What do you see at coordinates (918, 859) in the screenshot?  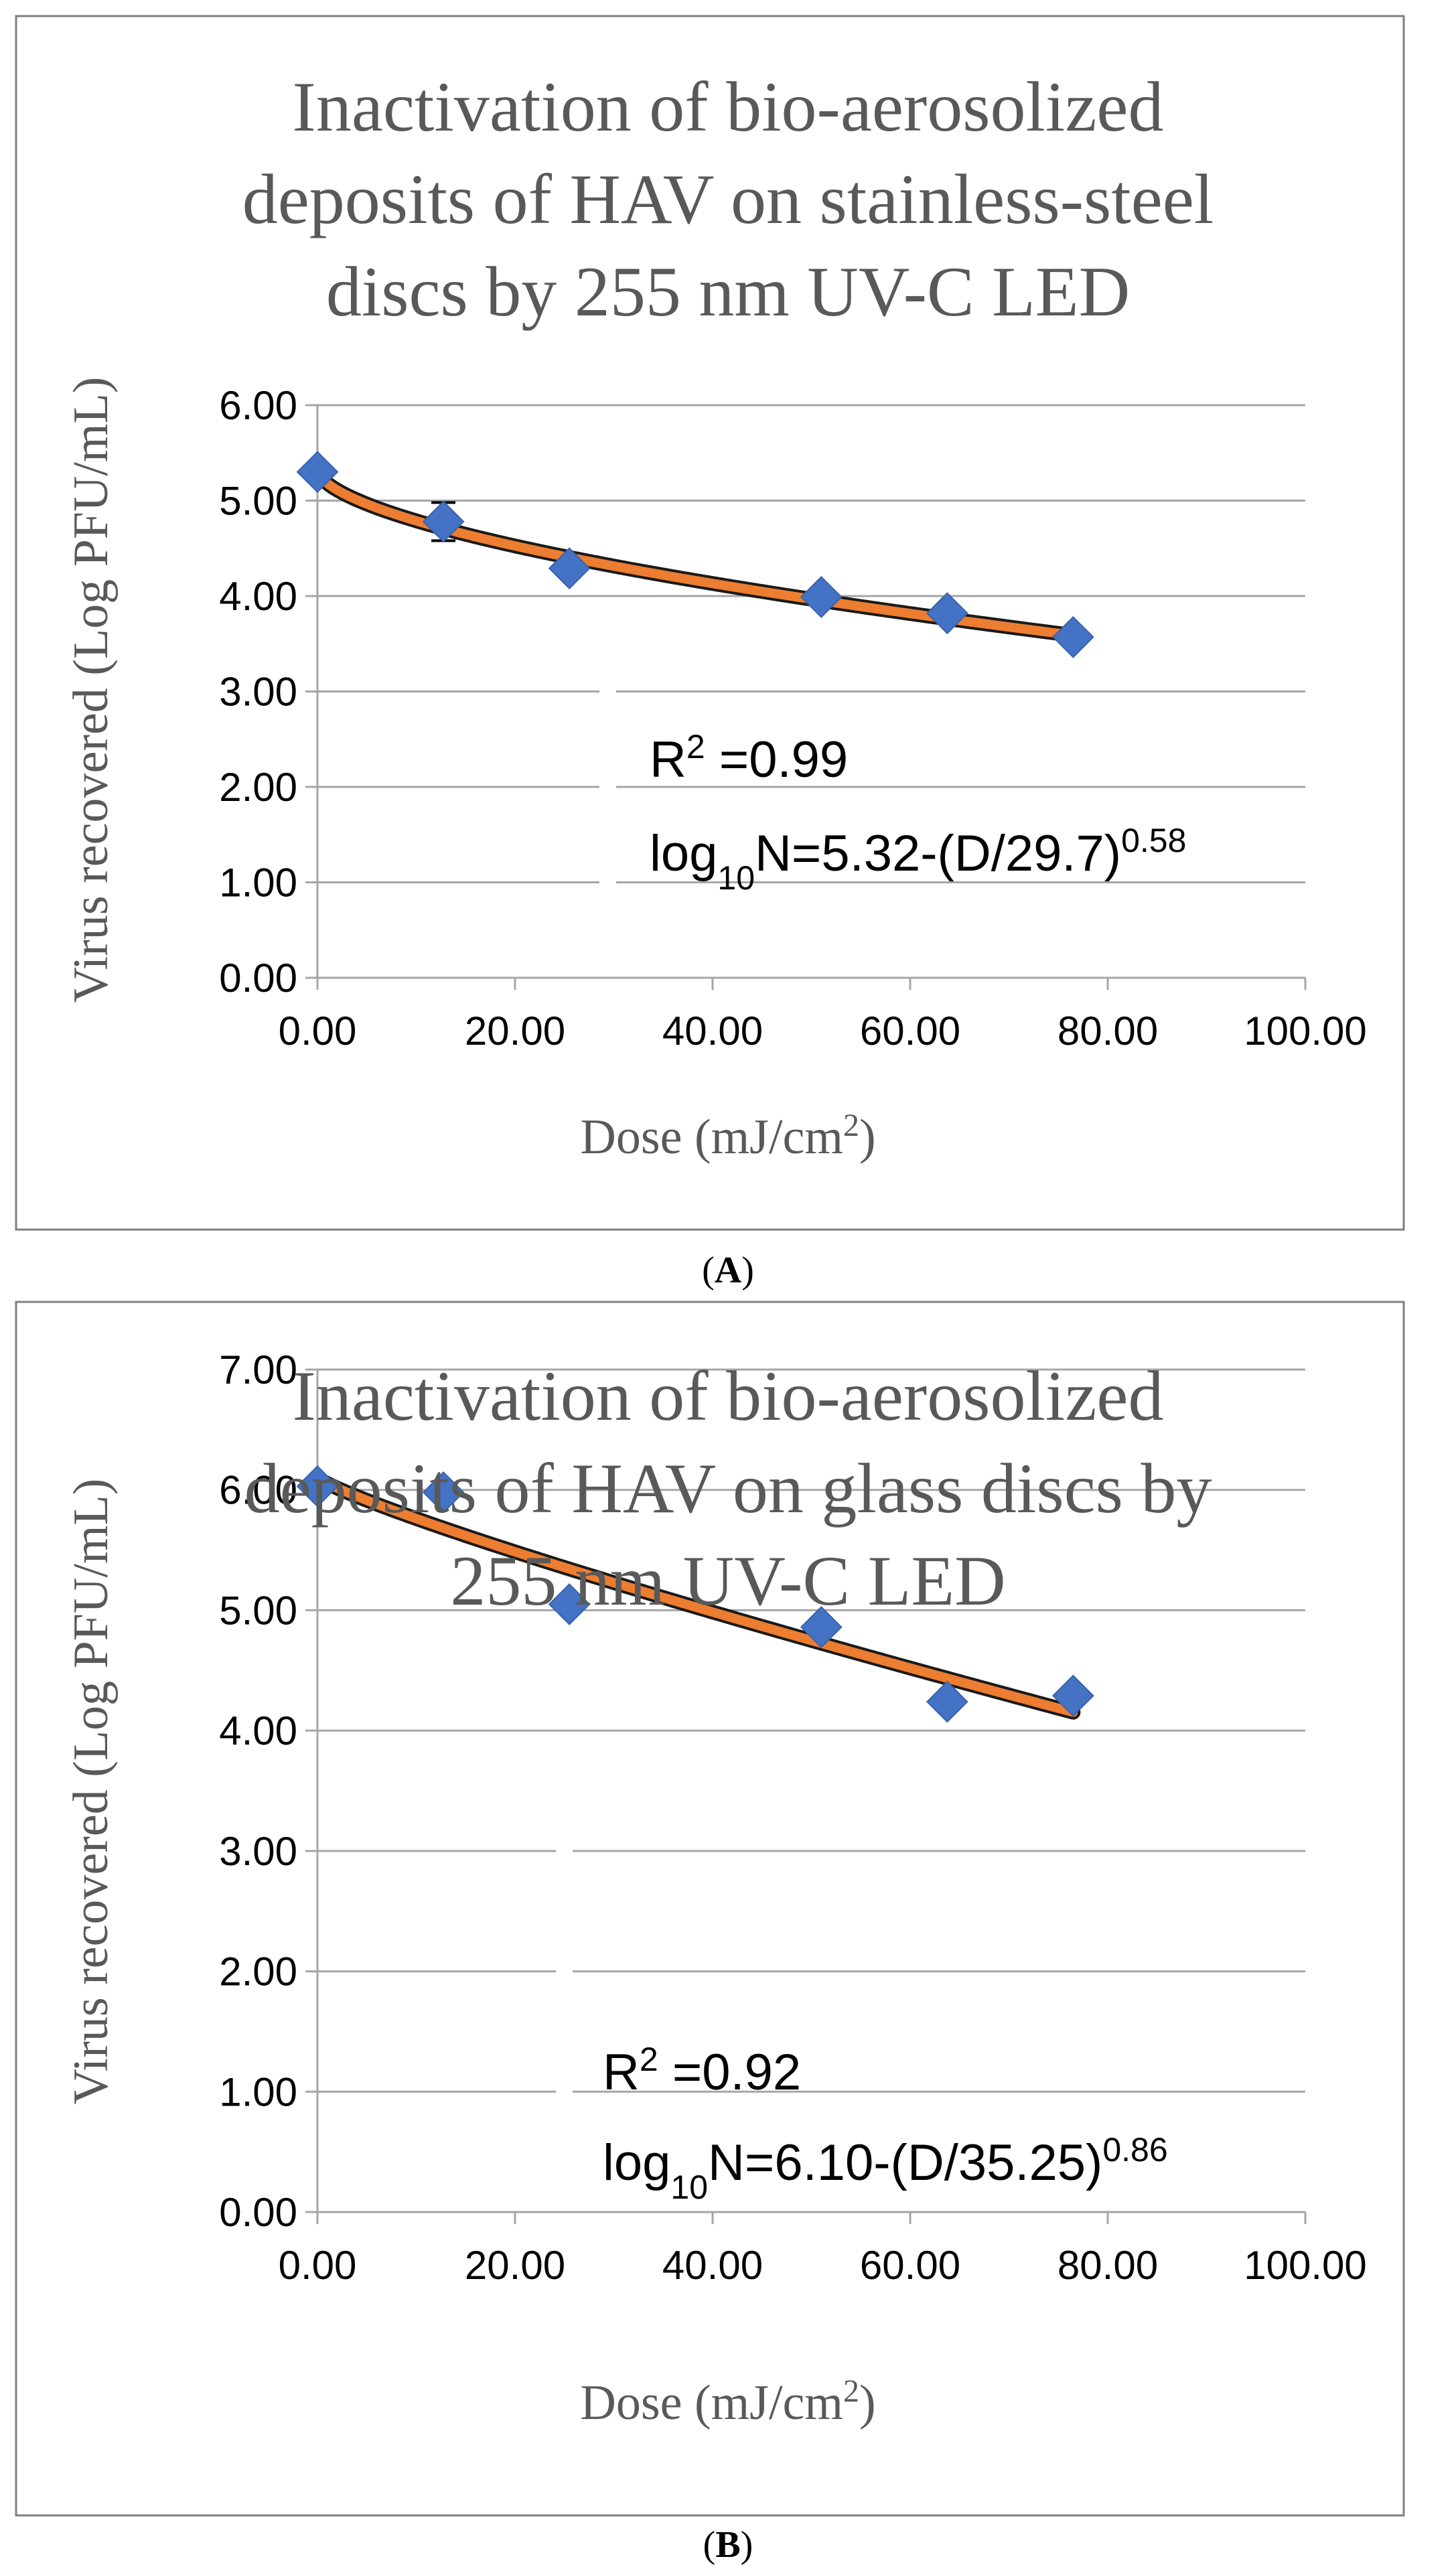 I see `fit-equation-a: log10N=5.32-(D/29.7)0.58` at bounding box center [918, 859].